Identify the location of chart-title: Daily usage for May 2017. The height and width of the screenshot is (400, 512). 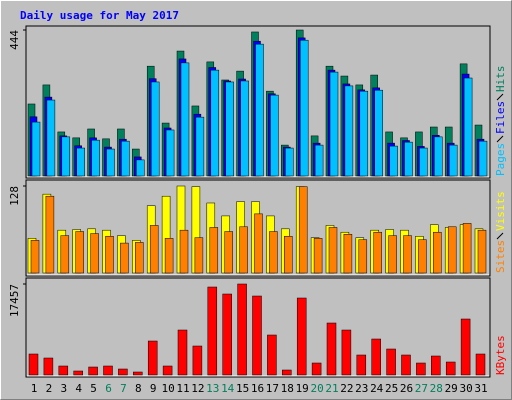
(99, 15).